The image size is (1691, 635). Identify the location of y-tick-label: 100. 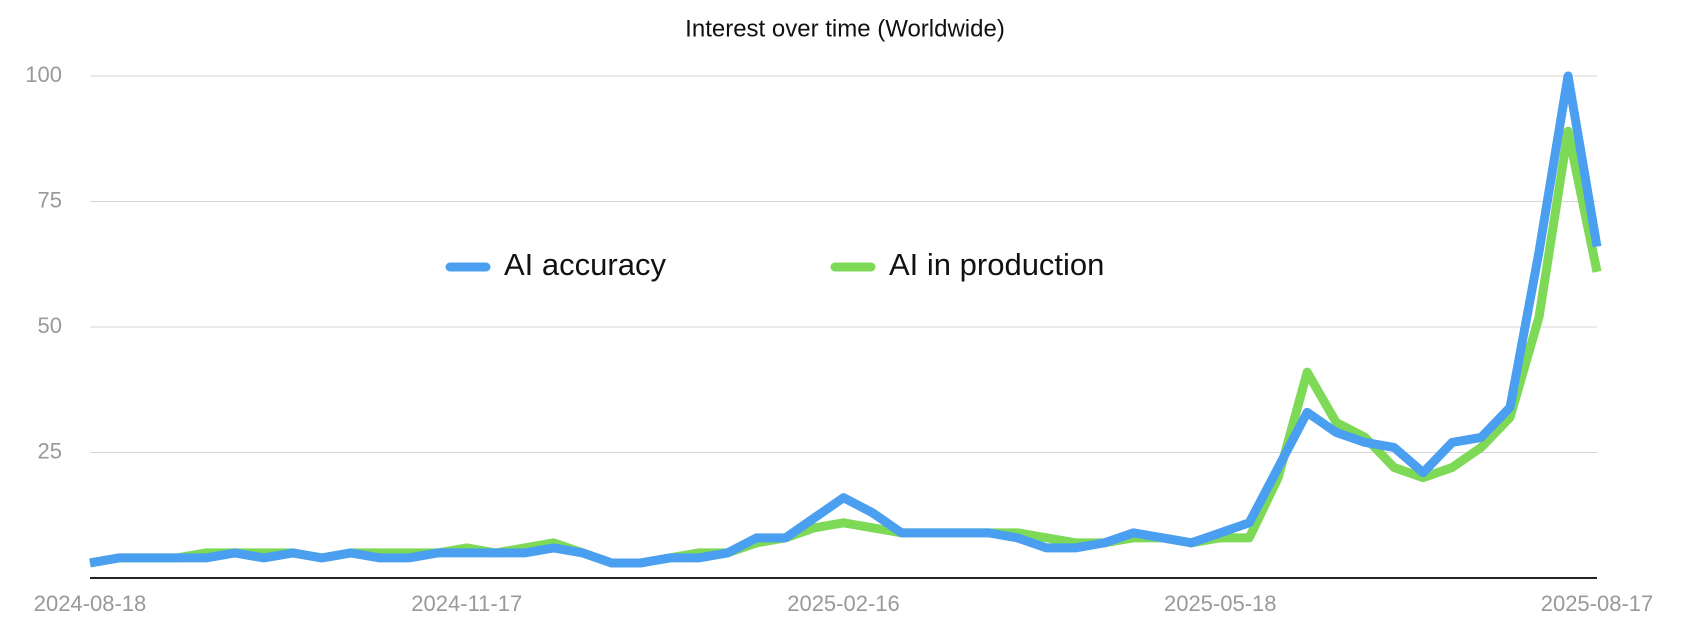
(43, 74).